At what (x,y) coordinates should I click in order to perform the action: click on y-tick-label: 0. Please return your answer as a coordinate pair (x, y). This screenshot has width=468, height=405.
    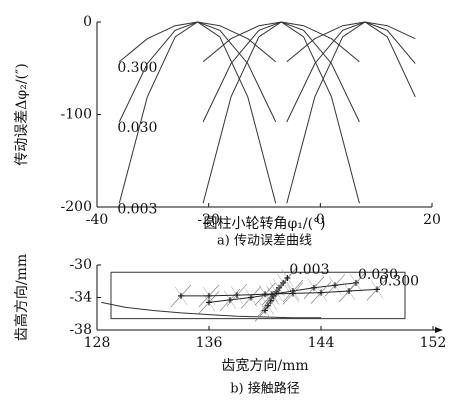
    Looking at the image, I should click on (87, 22).